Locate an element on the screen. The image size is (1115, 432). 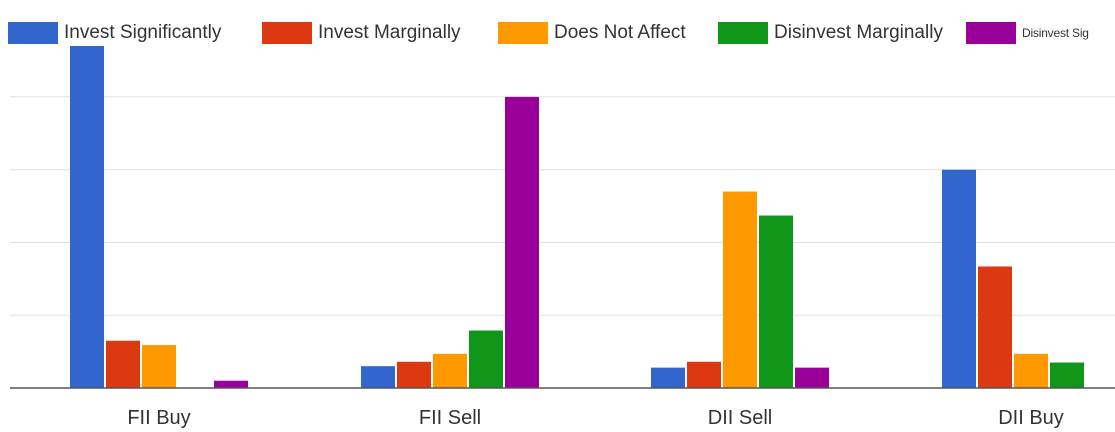
legend-item-disinvest-significantly: Disinvest Sig is located at coordinates (1027, 33).